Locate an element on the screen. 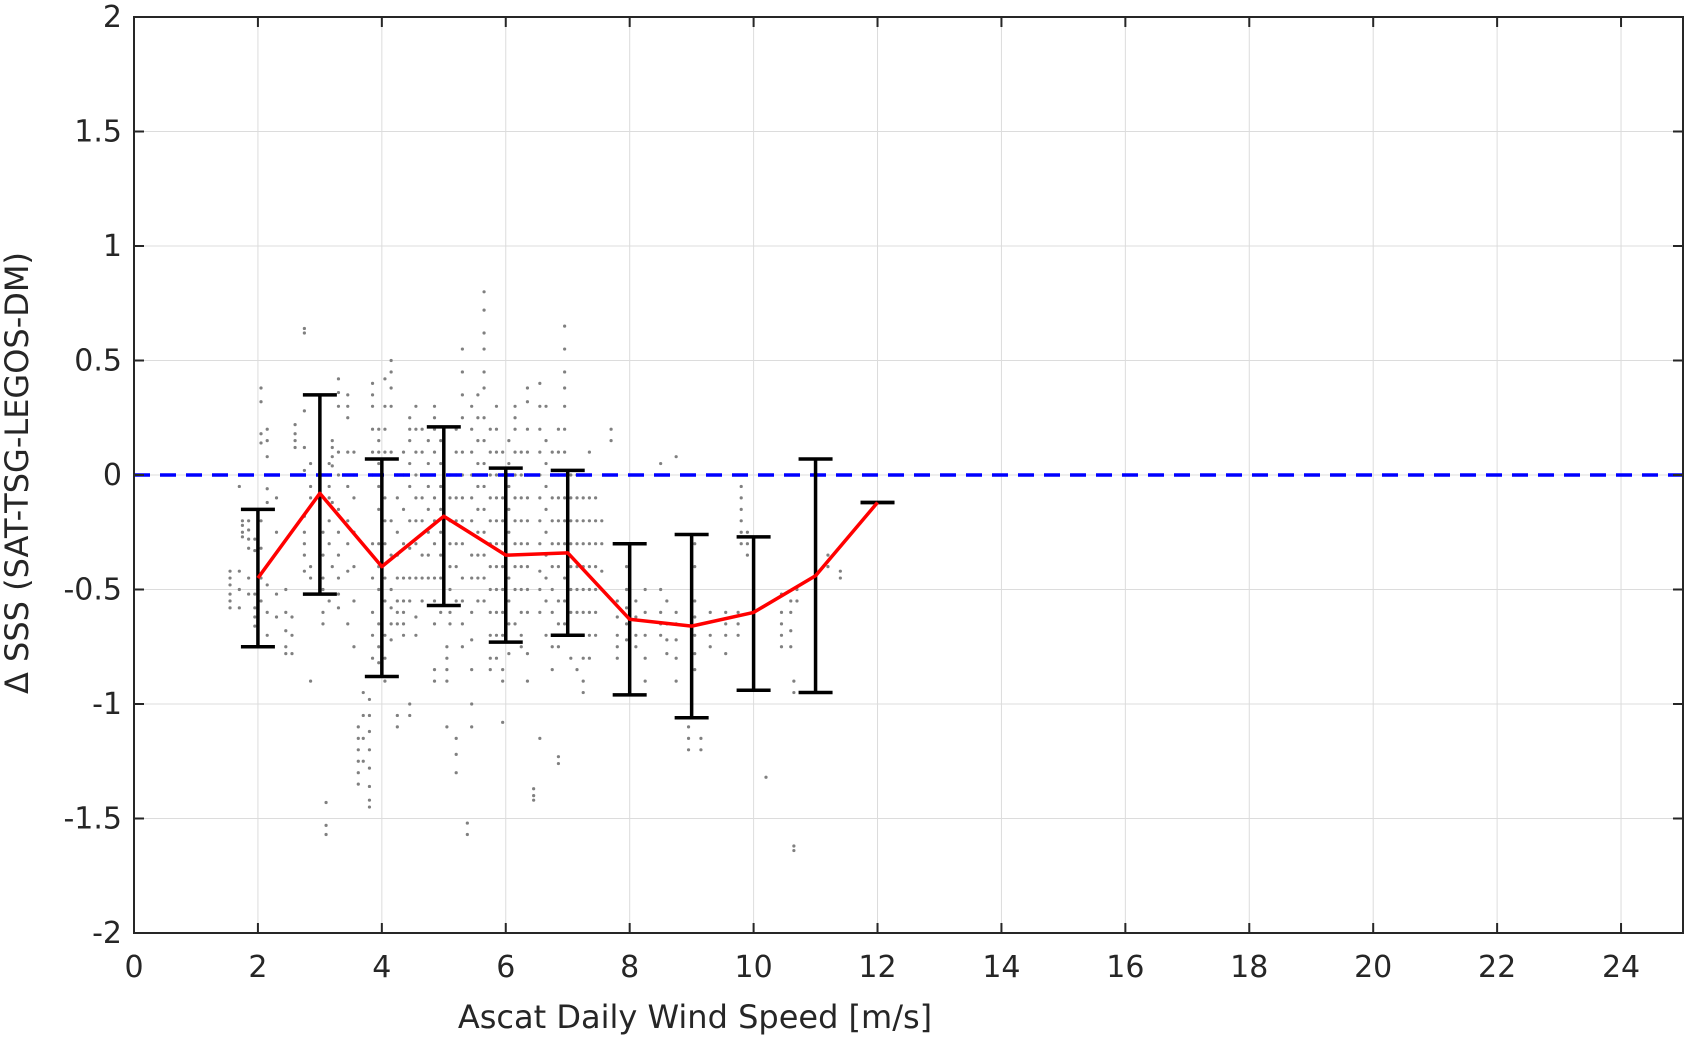 The image size is (1687, 1039). x-tick-label: 14 is located at coordinates (1001, 967).